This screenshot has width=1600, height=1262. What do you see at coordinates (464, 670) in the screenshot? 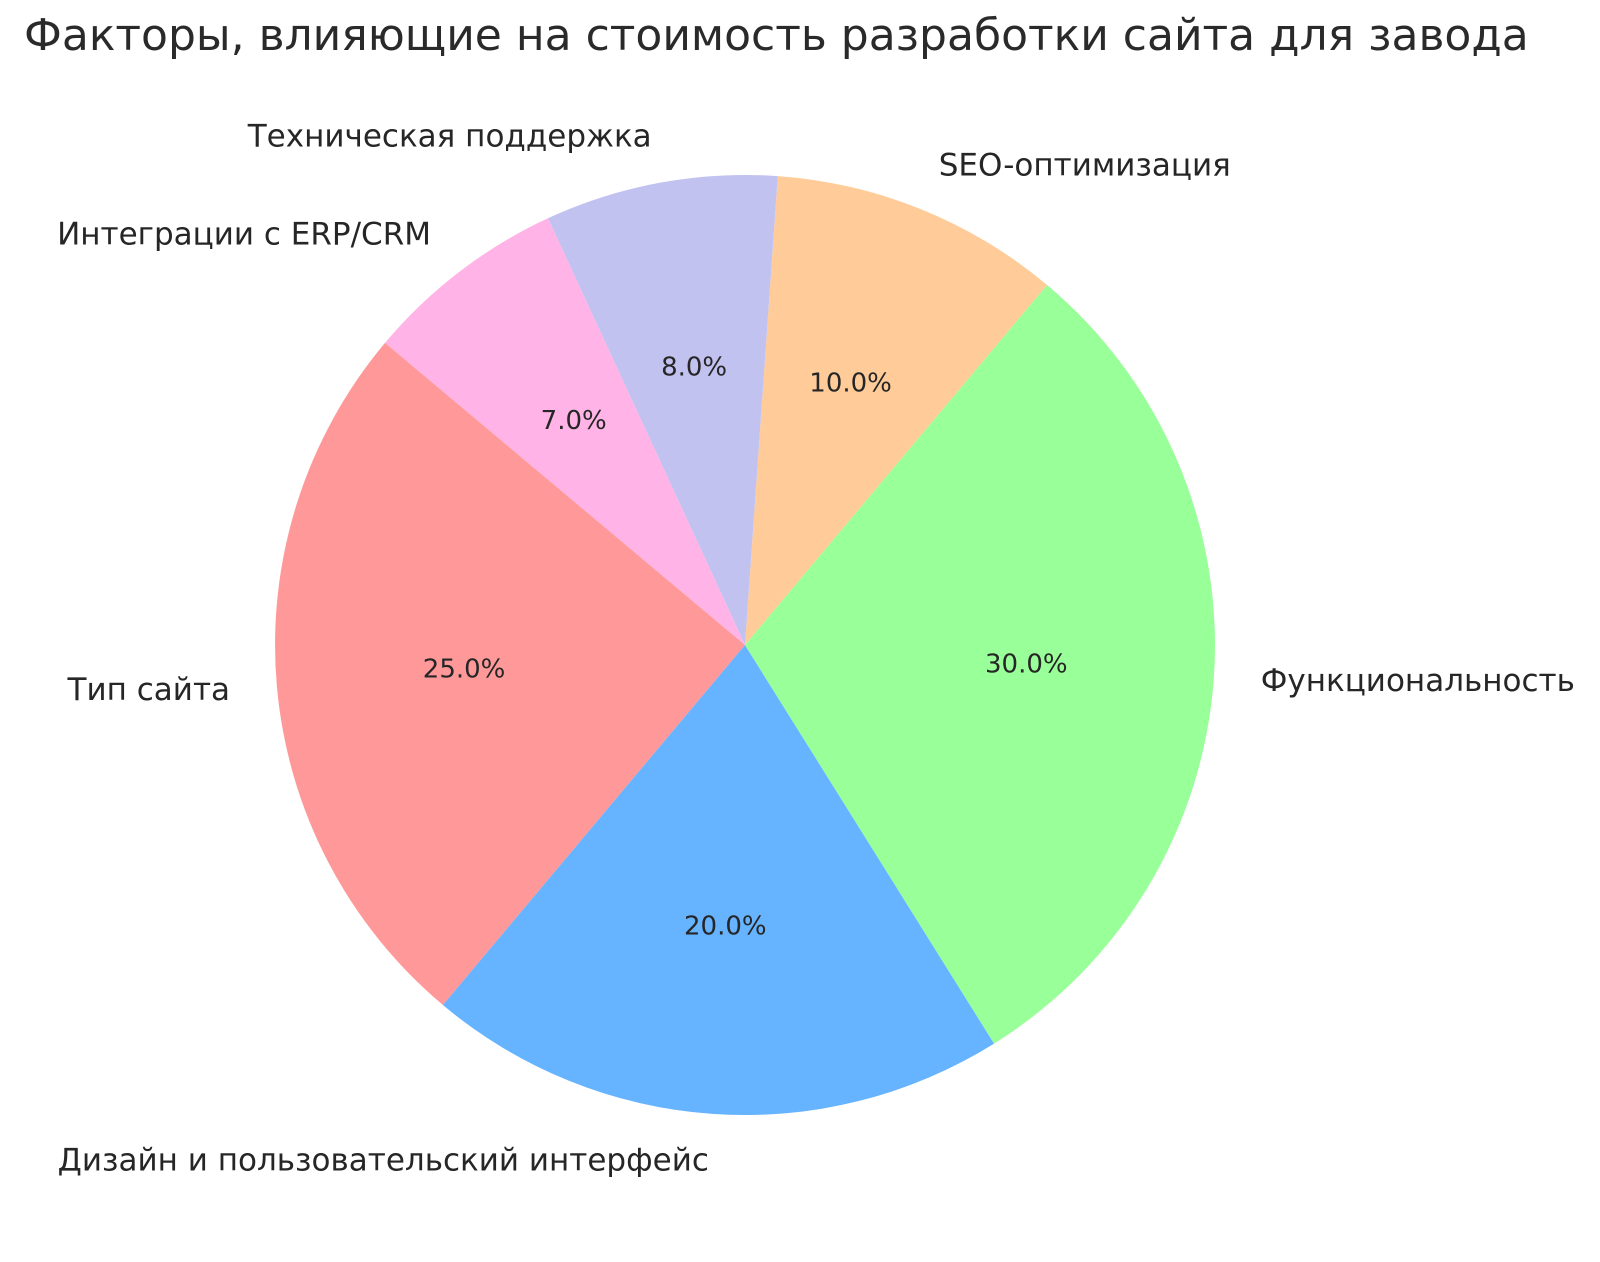
I see `slice-percent-label-3: 25.0%` at bounding box center [464, 670].